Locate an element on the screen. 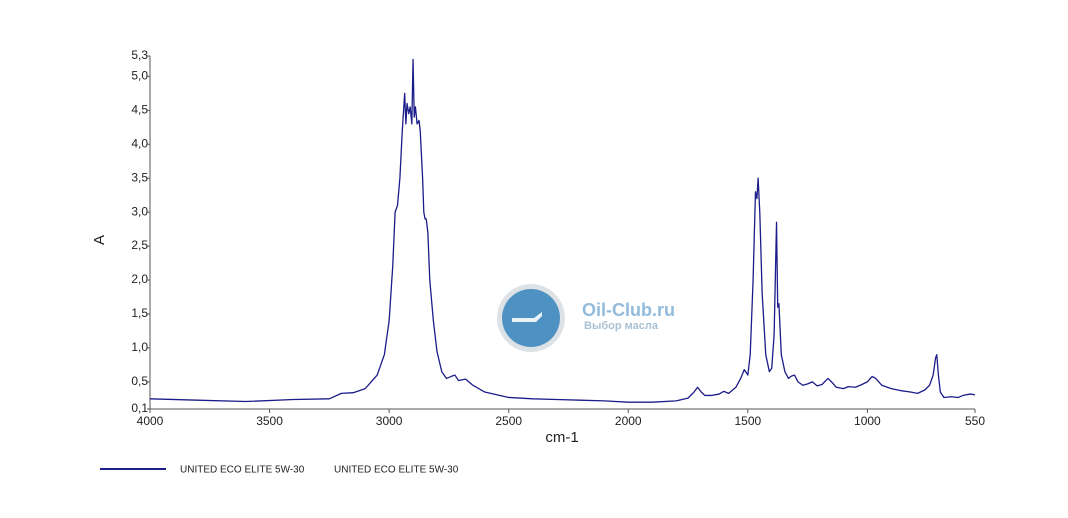 This screenshot has width=1068, height=518. y-tick-label: 3,5 is located at coordinates (139, 177).